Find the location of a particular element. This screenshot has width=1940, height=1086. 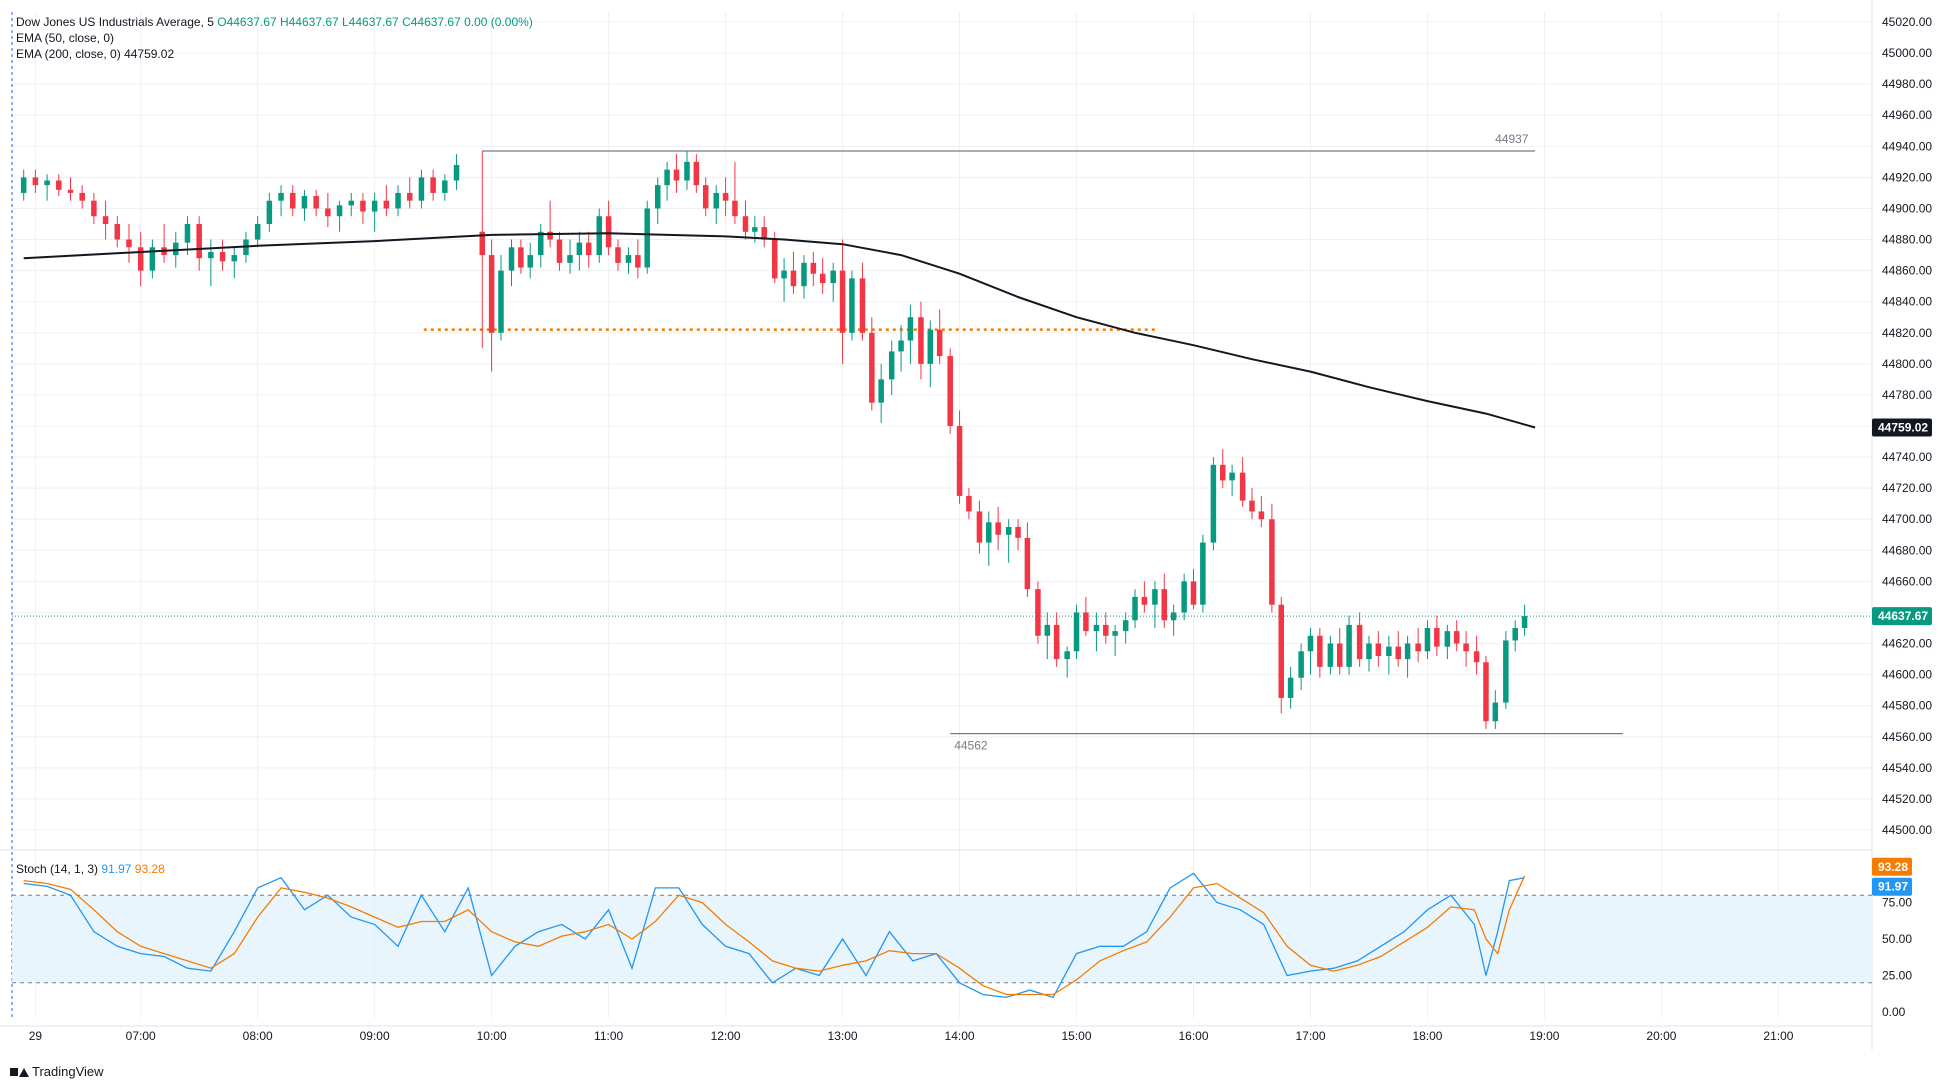

ema200-line is located at coordinates (779, 330).